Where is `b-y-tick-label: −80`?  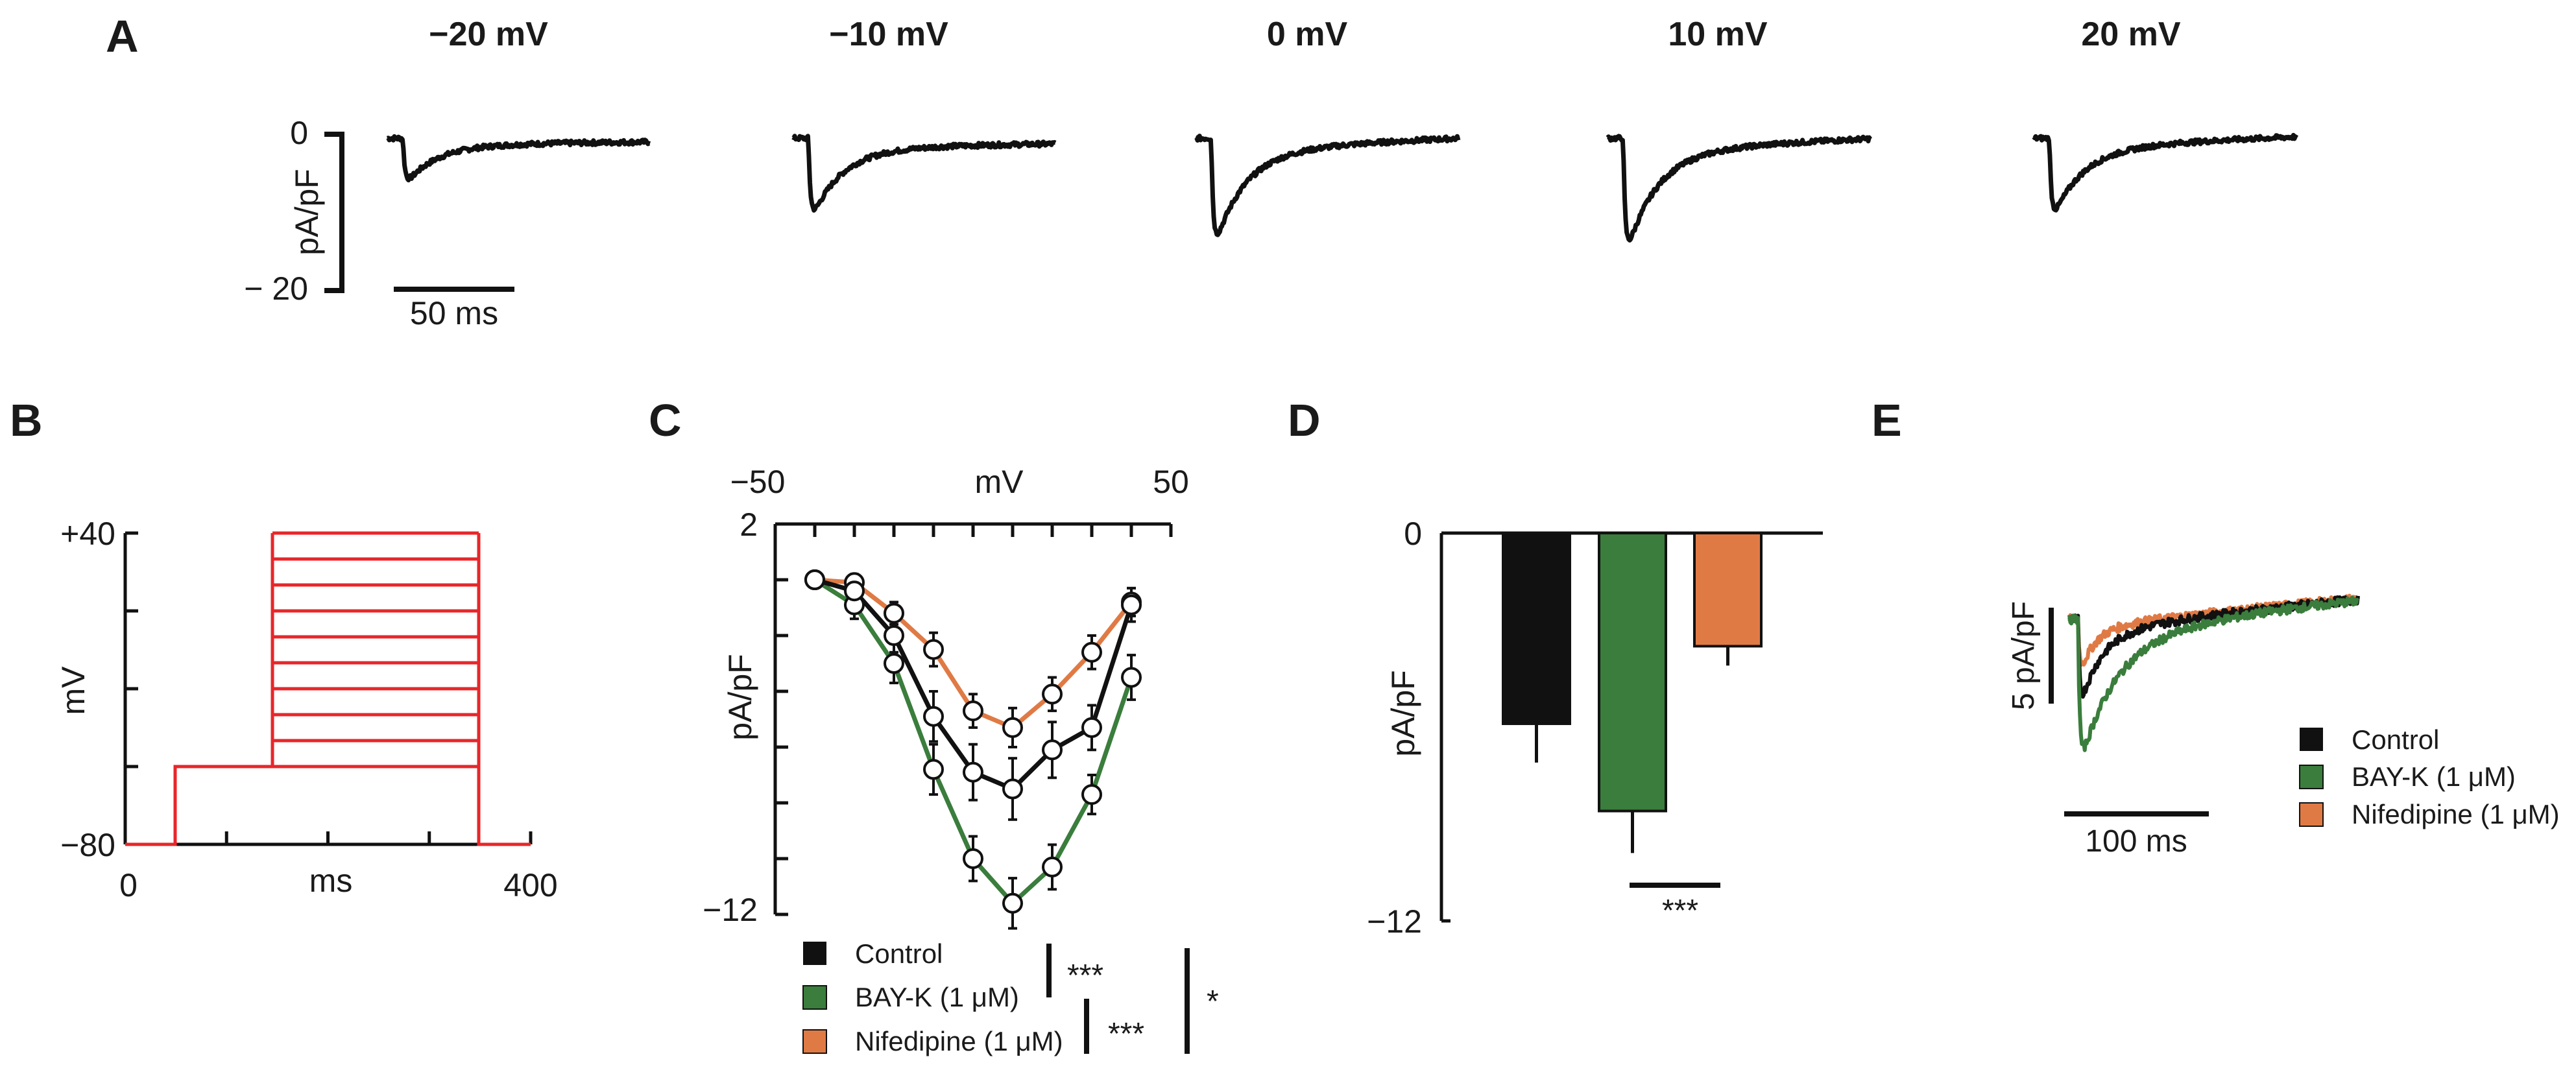
b-y-tick-label: −80 is located at coordinates (87, 845).